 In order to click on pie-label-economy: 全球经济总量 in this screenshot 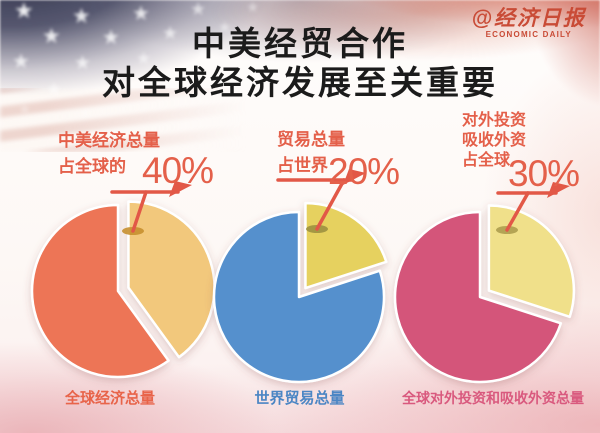, I will do `click(109, 398)`.